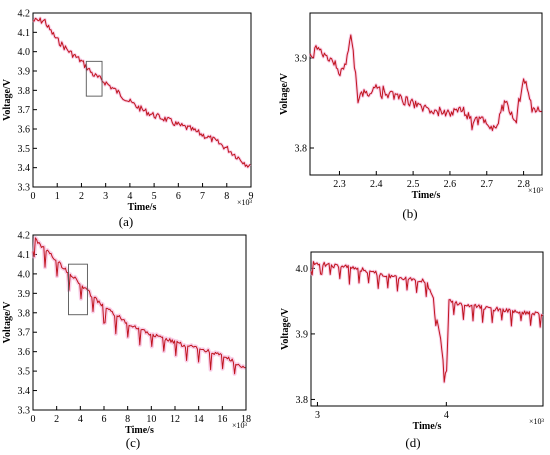  What do you see at coordinates (175, 419) in the screenshot?
I see `x-tick-label-c: 12` at bounding box center [175, 419].